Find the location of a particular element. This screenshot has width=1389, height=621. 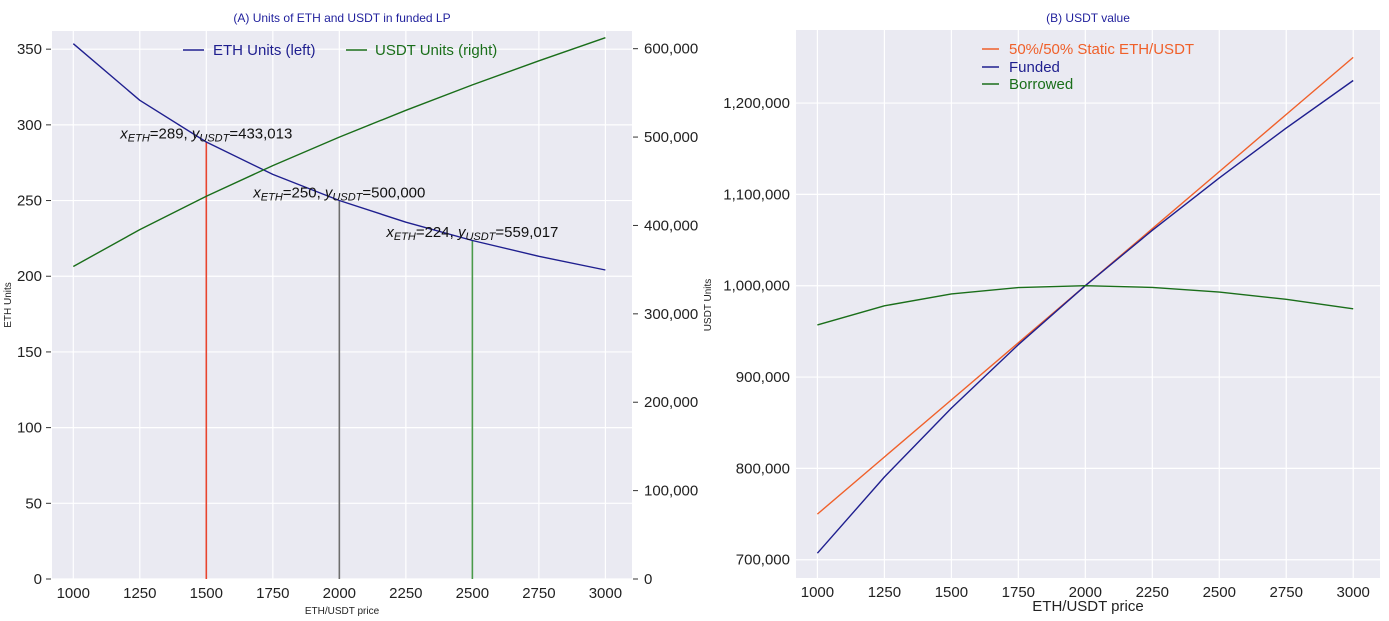

panel-a-y-tick-label: 0 is located at coordinates (38, 579).